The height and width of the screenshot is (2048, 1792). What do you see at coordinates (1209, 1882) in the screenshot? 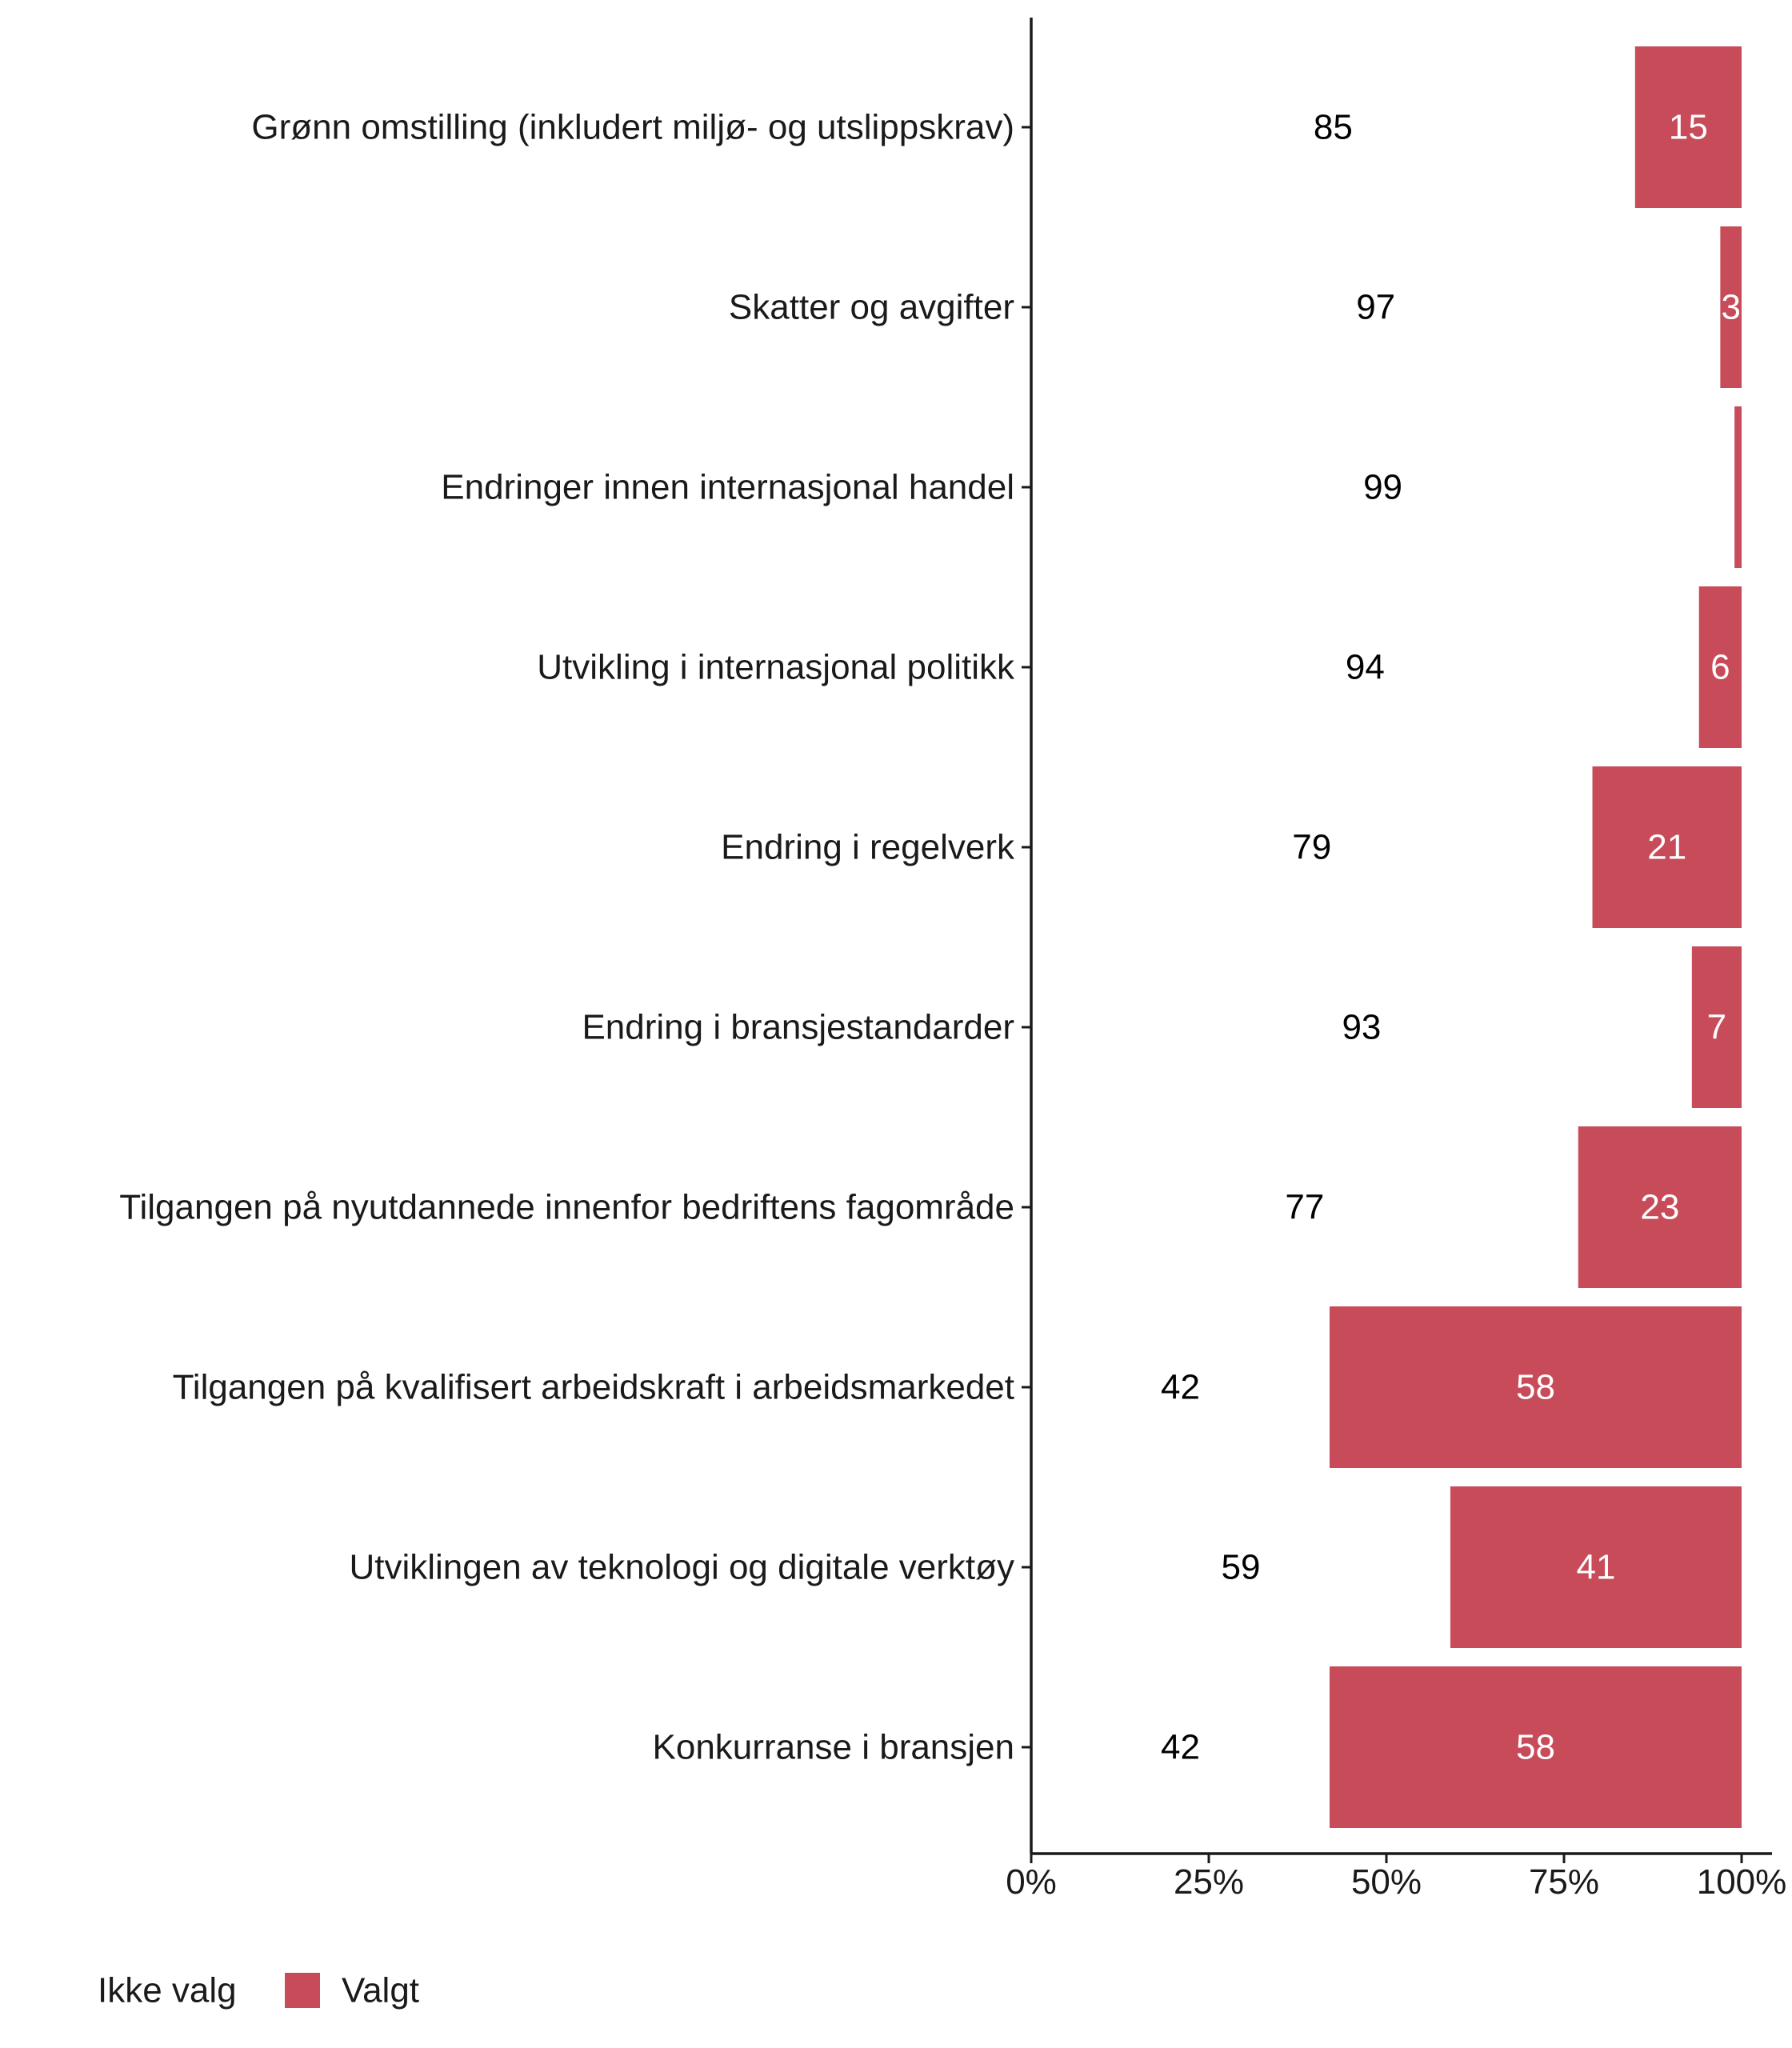
I see `x-tick-label: 25%` at bounding box center [1209, 1882].